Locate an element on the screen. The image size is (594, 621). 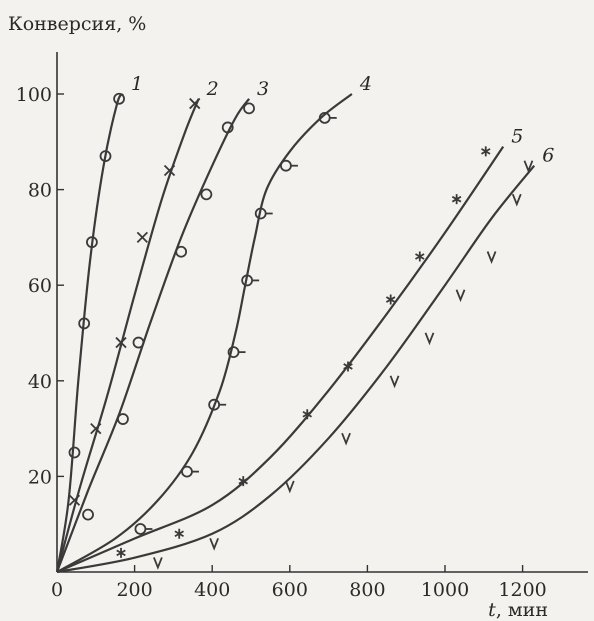
y-tick-label: 60 is located at coordinates (40, 286).